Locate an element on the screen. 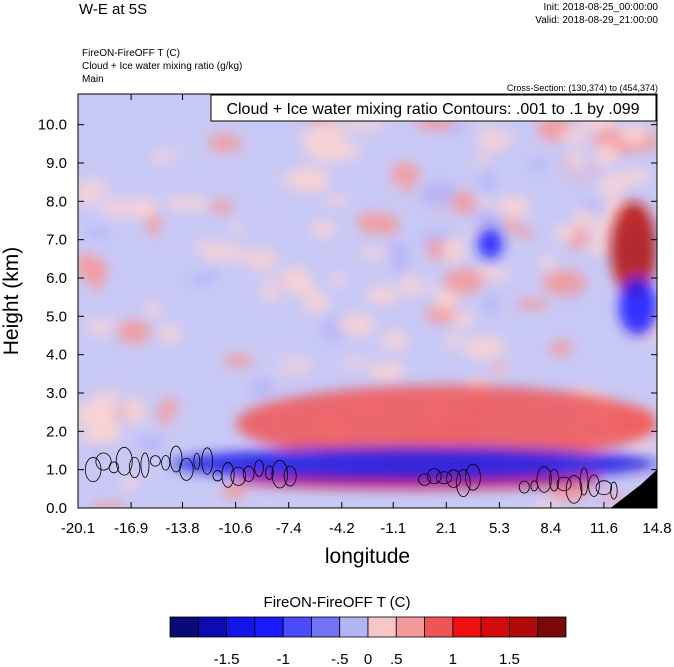 The image size is (674, 667). contour-label: Cloud + Ice water mixing ratio (g/kg) is located at coordinates (162, 66).